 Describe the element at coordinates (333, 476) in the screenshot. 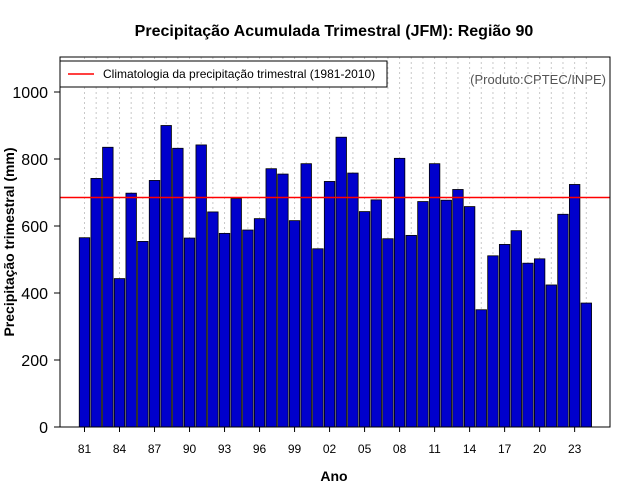

I see `x-axis-title: Ano` at that location.